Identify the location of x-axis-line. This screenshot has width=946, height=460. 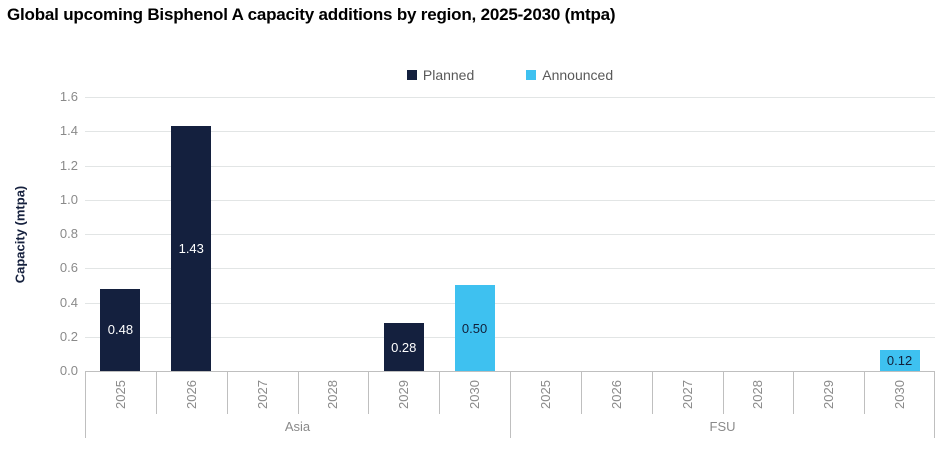
(510, 371).